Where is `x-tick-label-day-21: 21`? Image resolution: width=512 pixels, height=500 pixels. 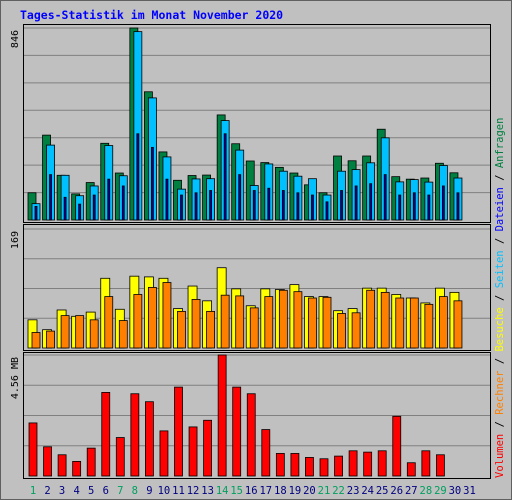
x-tick-label-day-21: 21 is located at coordinates (324, 491).